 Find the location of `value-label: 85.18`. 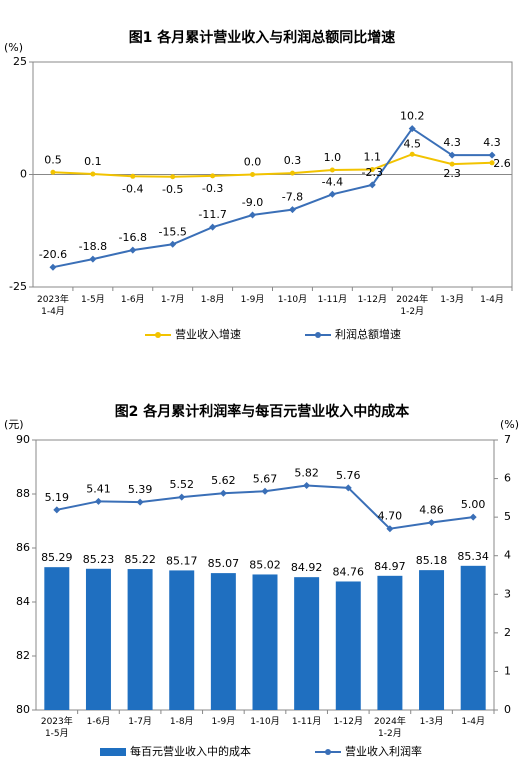

value-label: 85.18 is located at coordinates (432, 560).